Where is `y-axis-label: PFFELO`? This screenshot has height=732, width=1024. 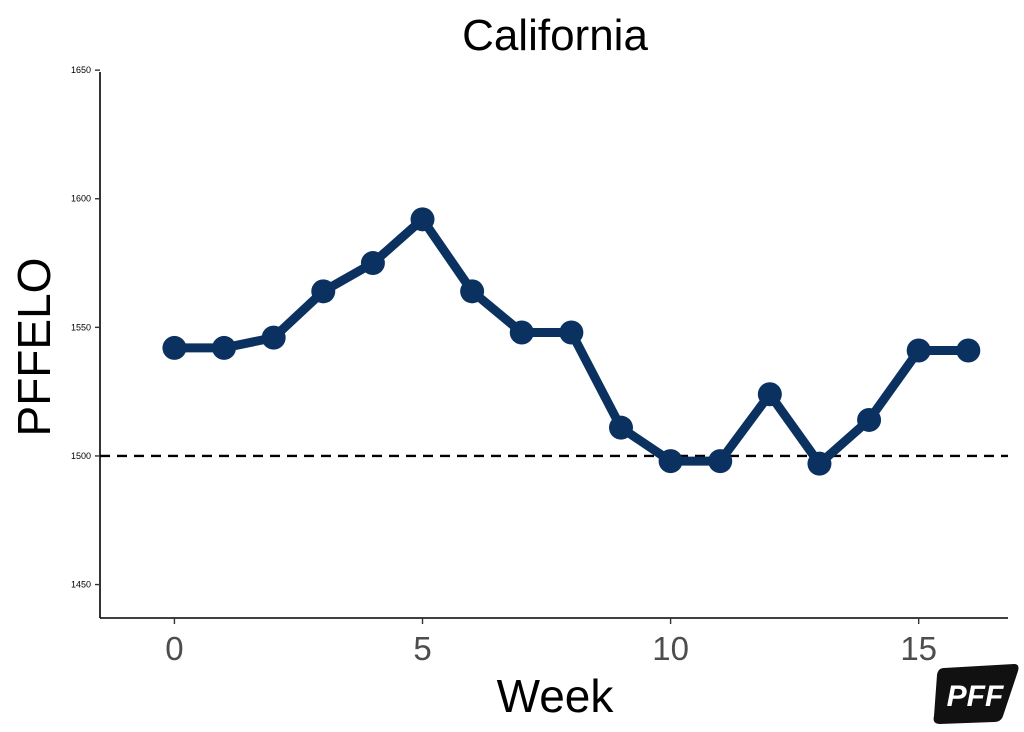
y-axis-label: PFFELO is located at coordinates (34, 347).